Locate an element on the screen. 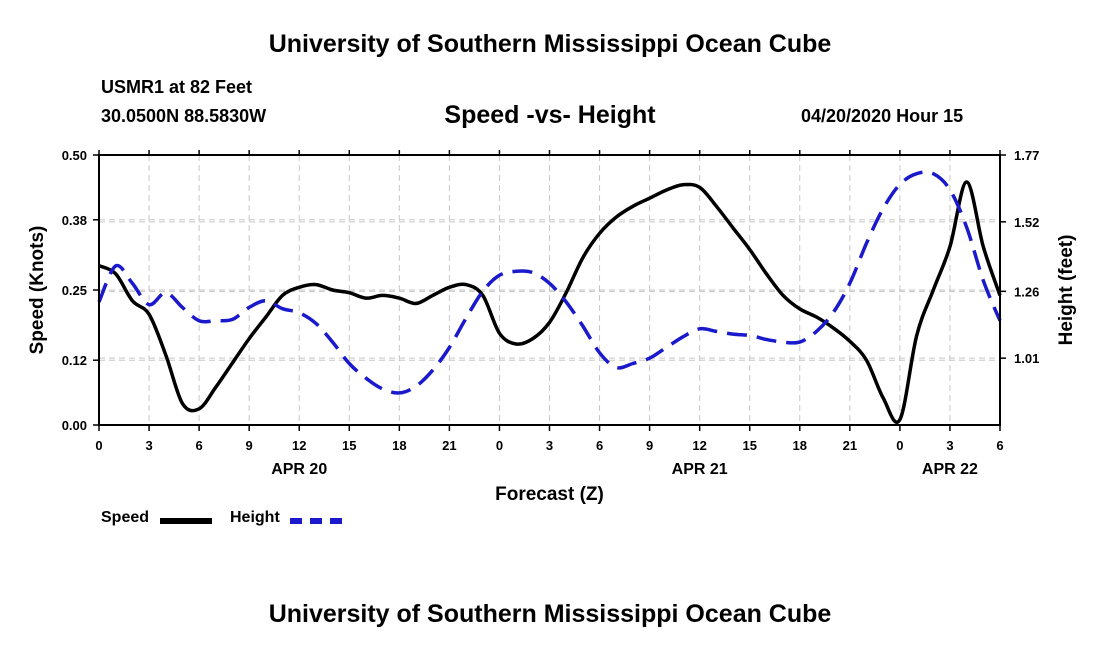 This screenshot has height=650, width=1100. forecast-timestamp: 04/20/2020 Hour 15 is located at coordinates (882, 116).